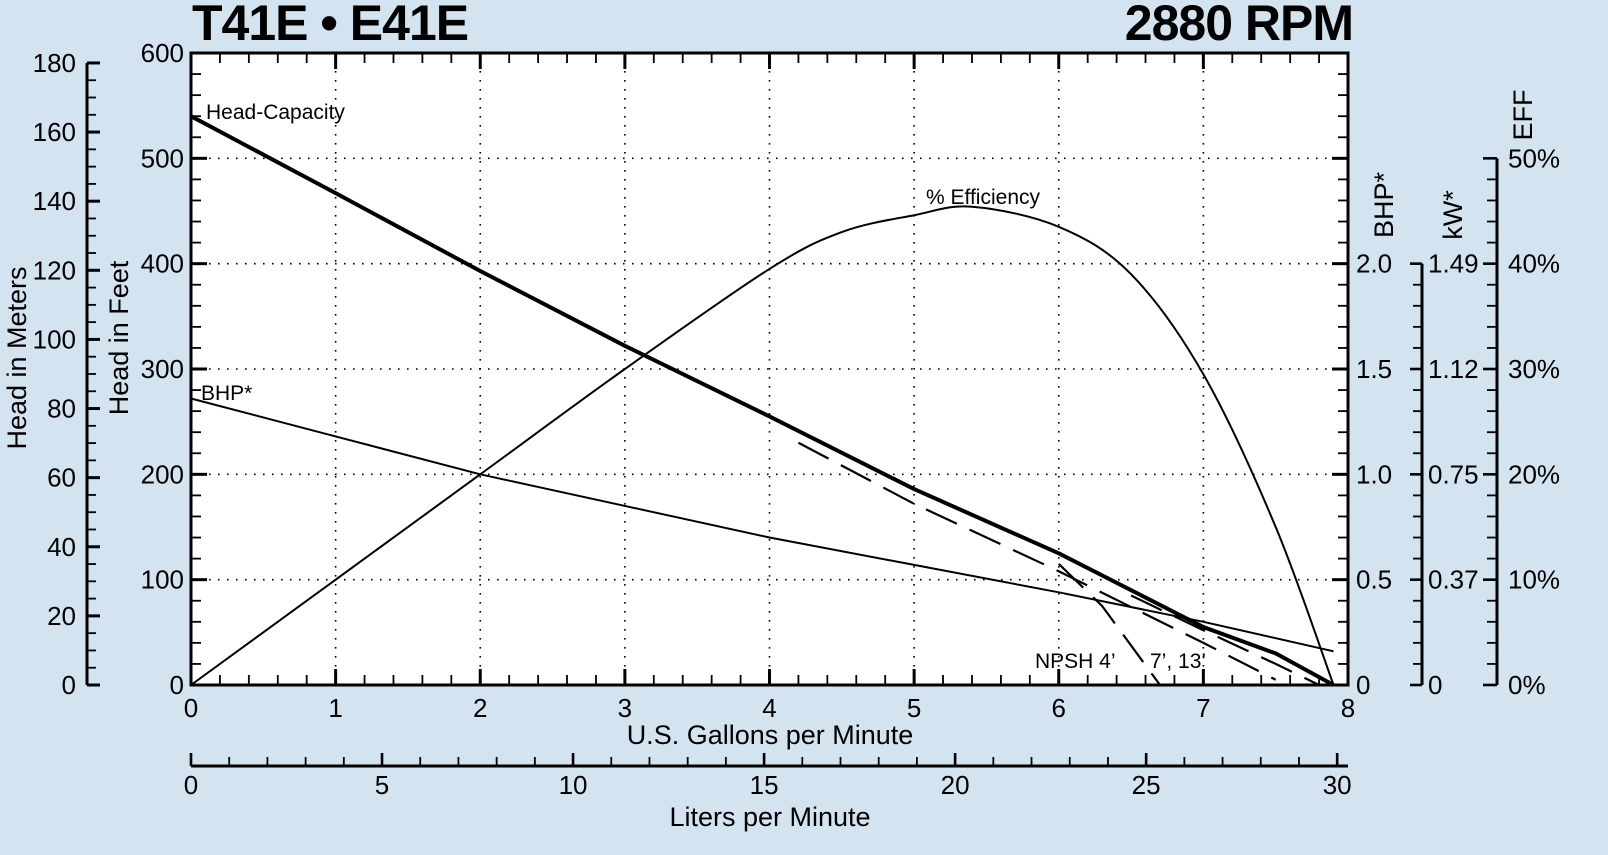 Image resolution: width=1608 pixels, height=855 pixels. What do you see at coordinates (1521, 421) in the screenshot?
I see `axis-eff: 0% 10% 20% 30% 40% 50%` at bounding box center [1521, 421].